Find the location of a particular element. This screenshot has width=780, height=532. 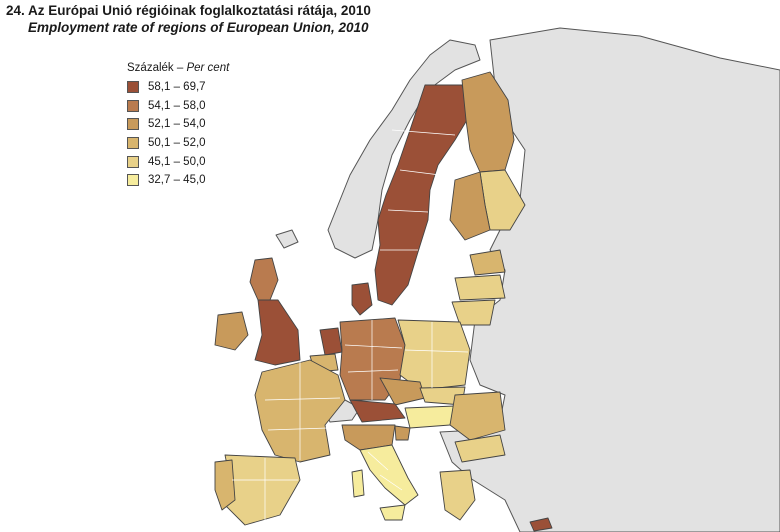

legend-label: 32,7 – 45,0 is located at coordinates (177, 180).